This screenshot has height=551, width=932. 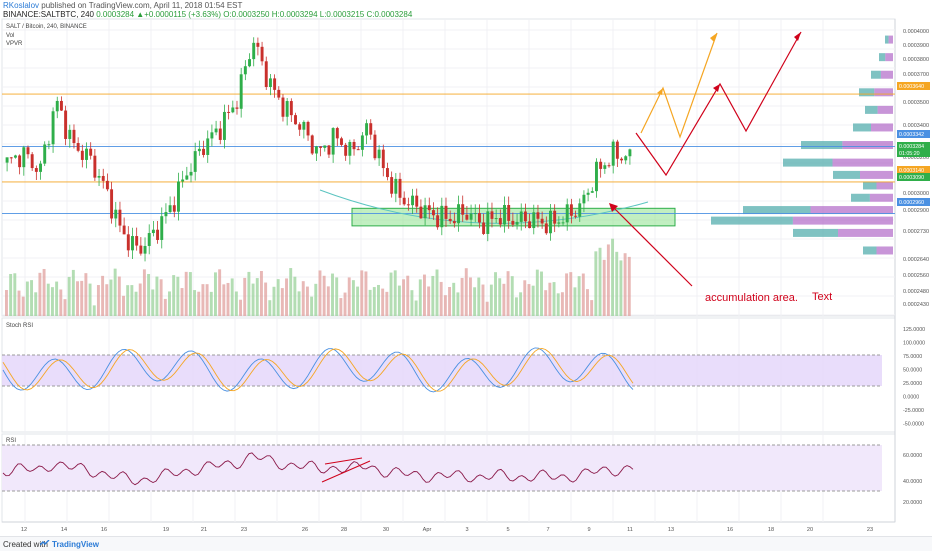 I want to click on indicator-vol: Vol, so click(x=10, y=36).